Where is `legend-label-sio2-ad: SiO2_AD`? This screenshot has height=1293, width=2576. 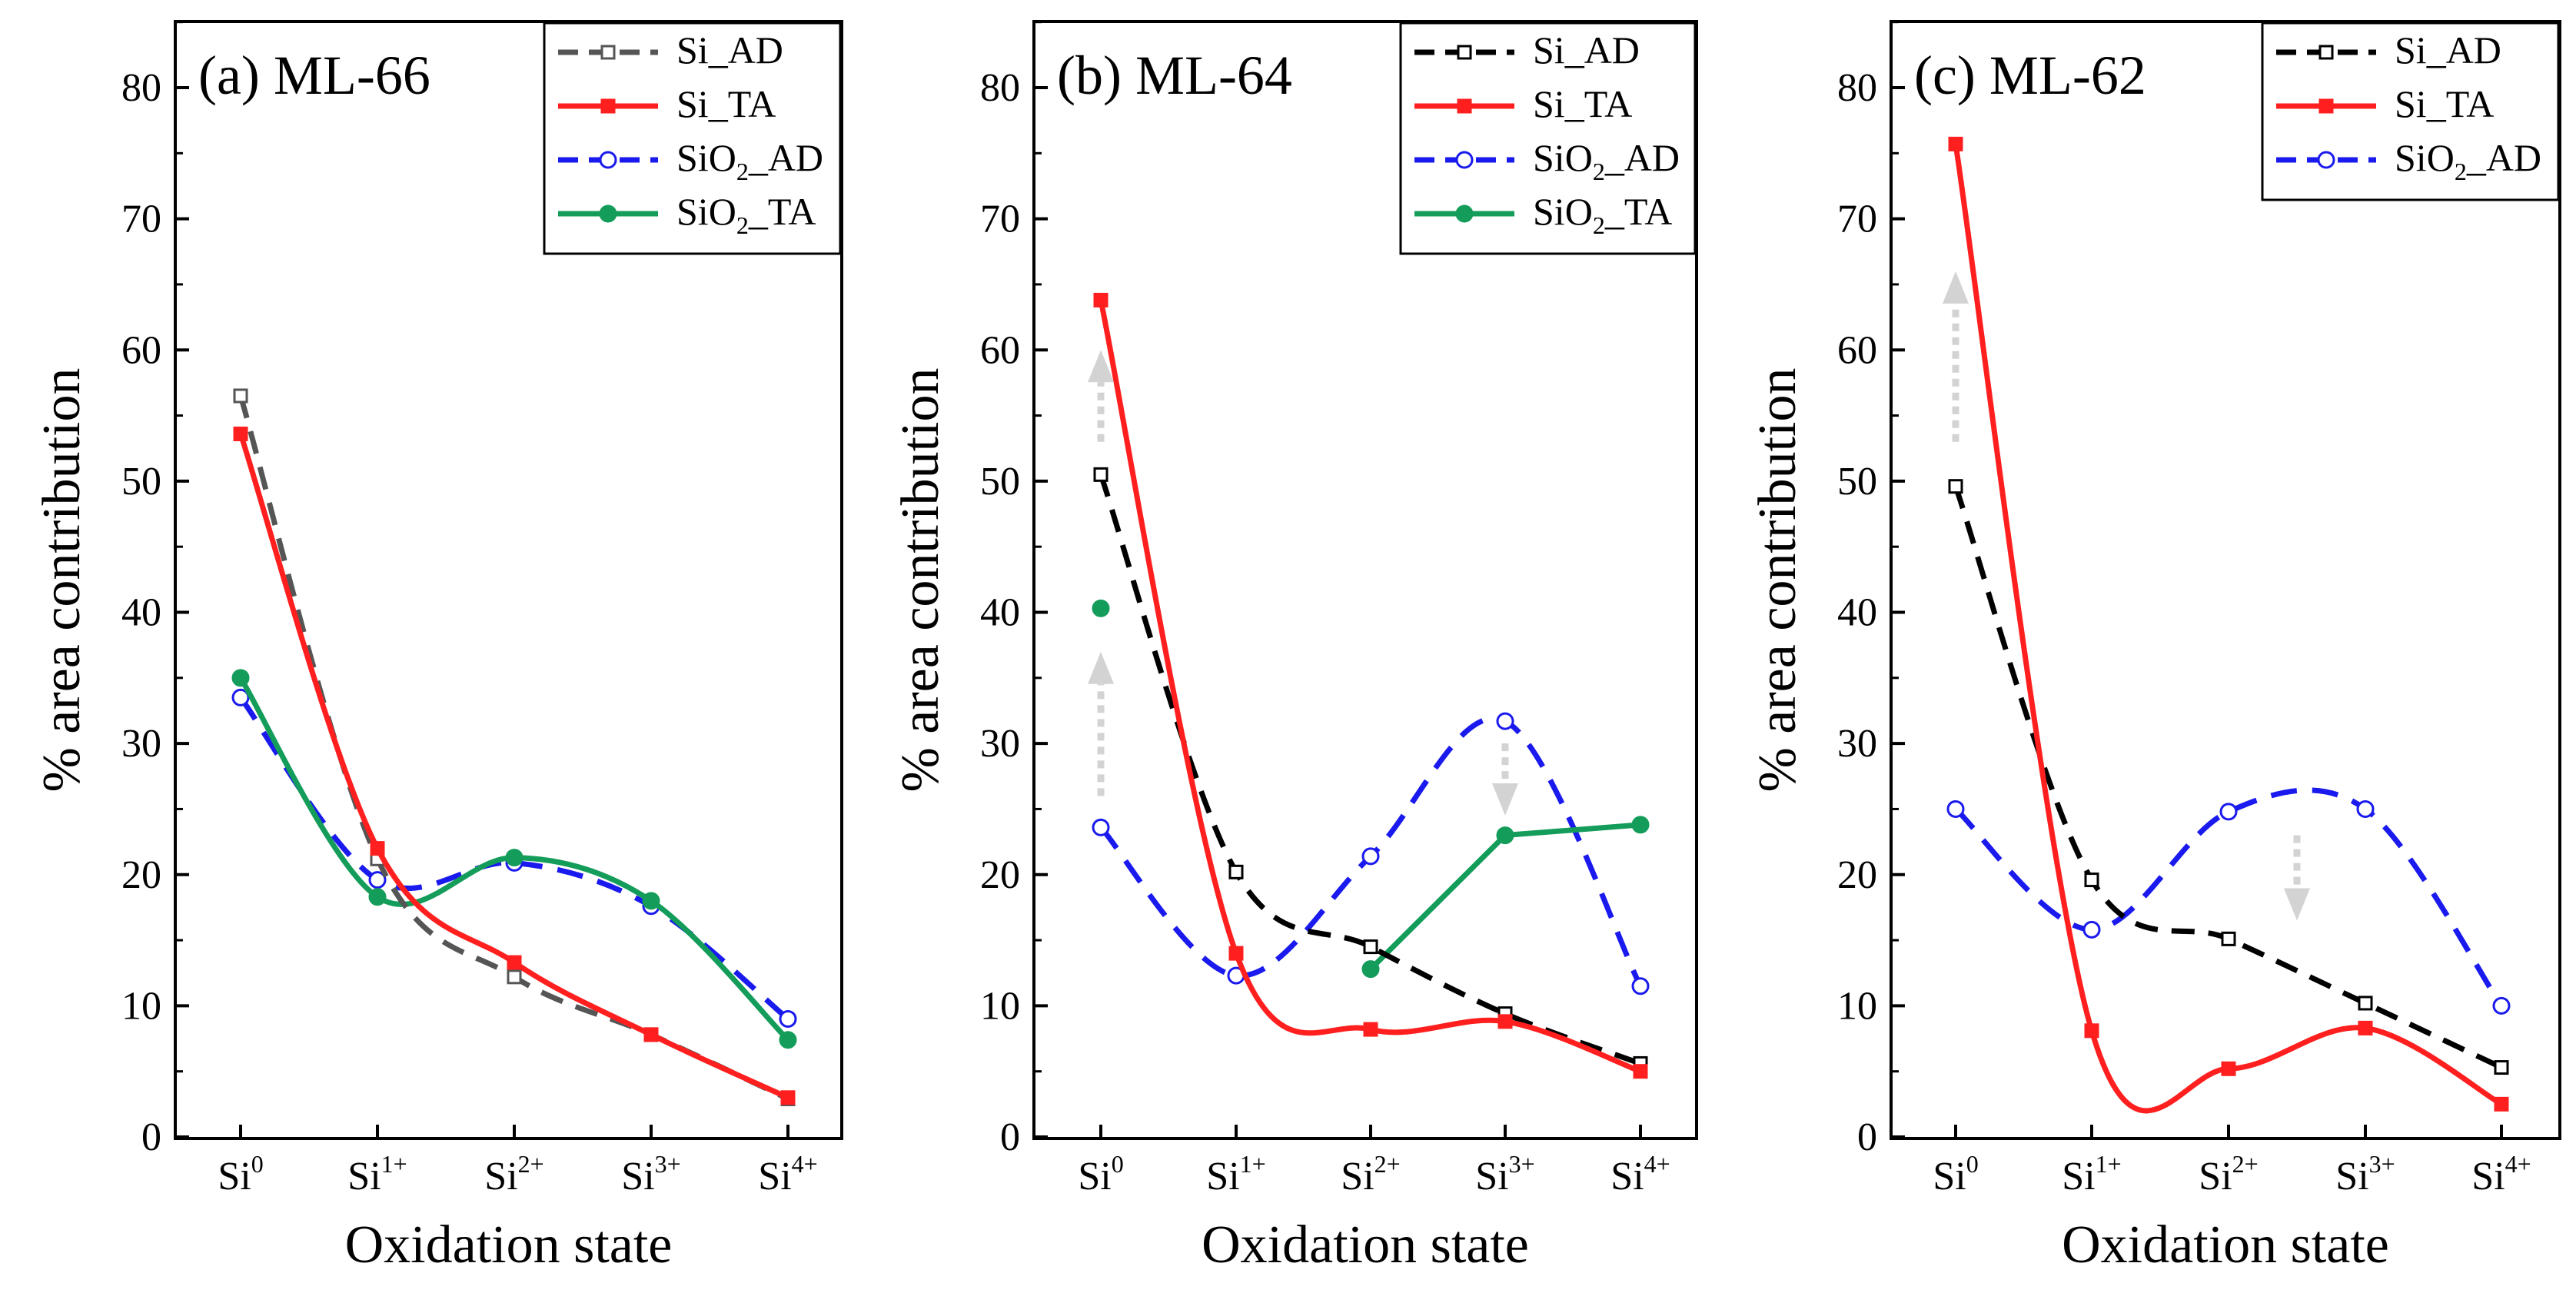 legend-label-sio2-ad: SiO2_AD is located at coordinates (2468, 160).